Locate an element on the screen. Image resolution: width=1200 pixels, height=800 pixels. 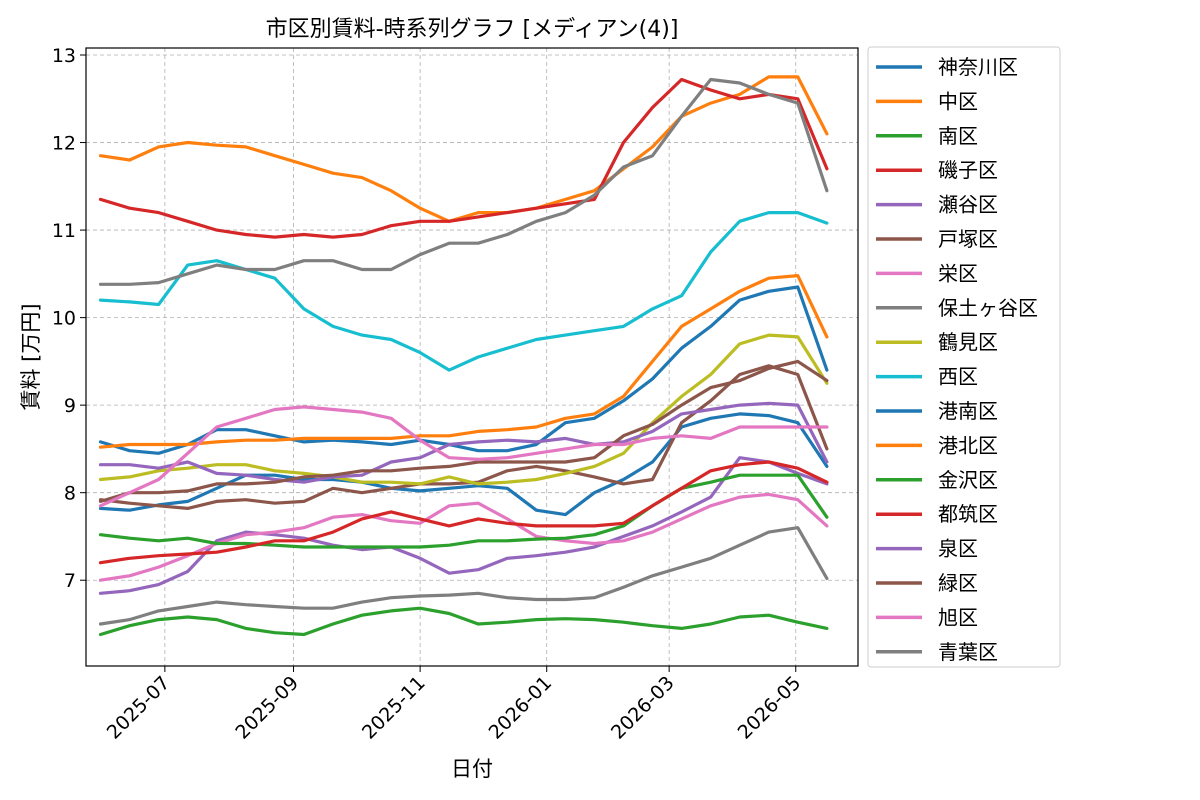
y-tick-label: 9 is located at coordinates (70, 406).